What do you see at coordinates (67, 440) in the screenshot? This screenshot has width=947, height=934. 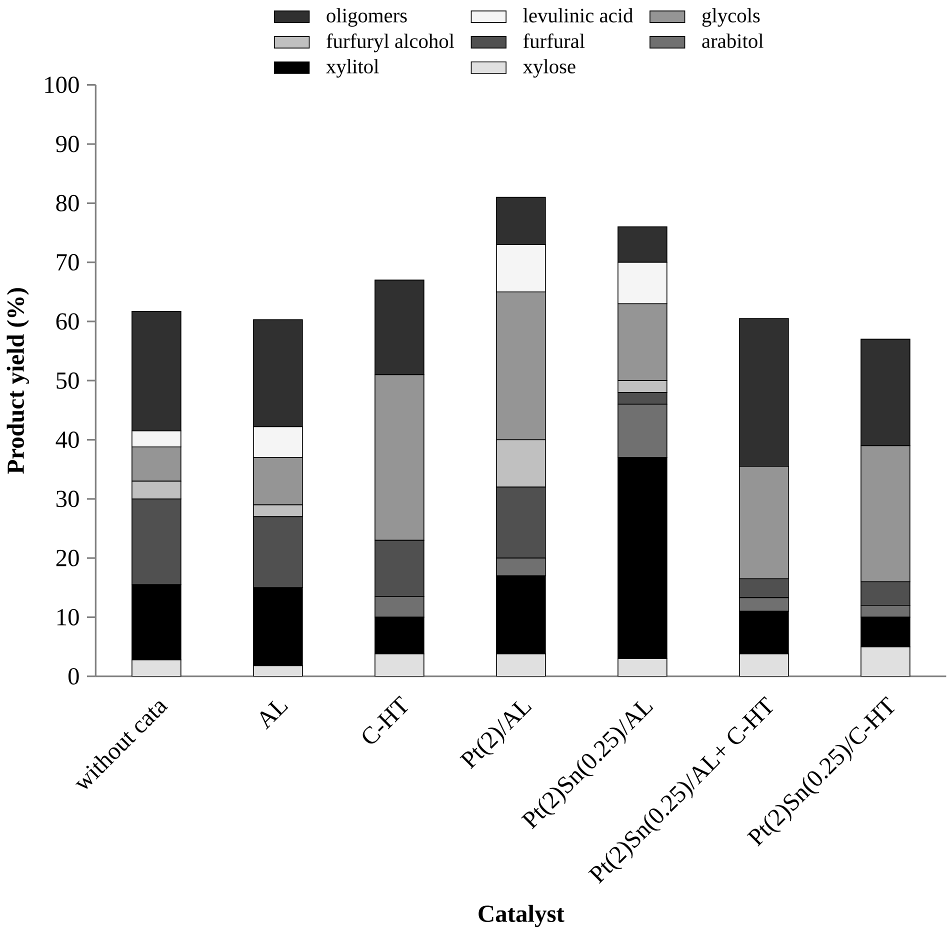 I see `y-tick-label: 40` at bounding box center [67, 440].